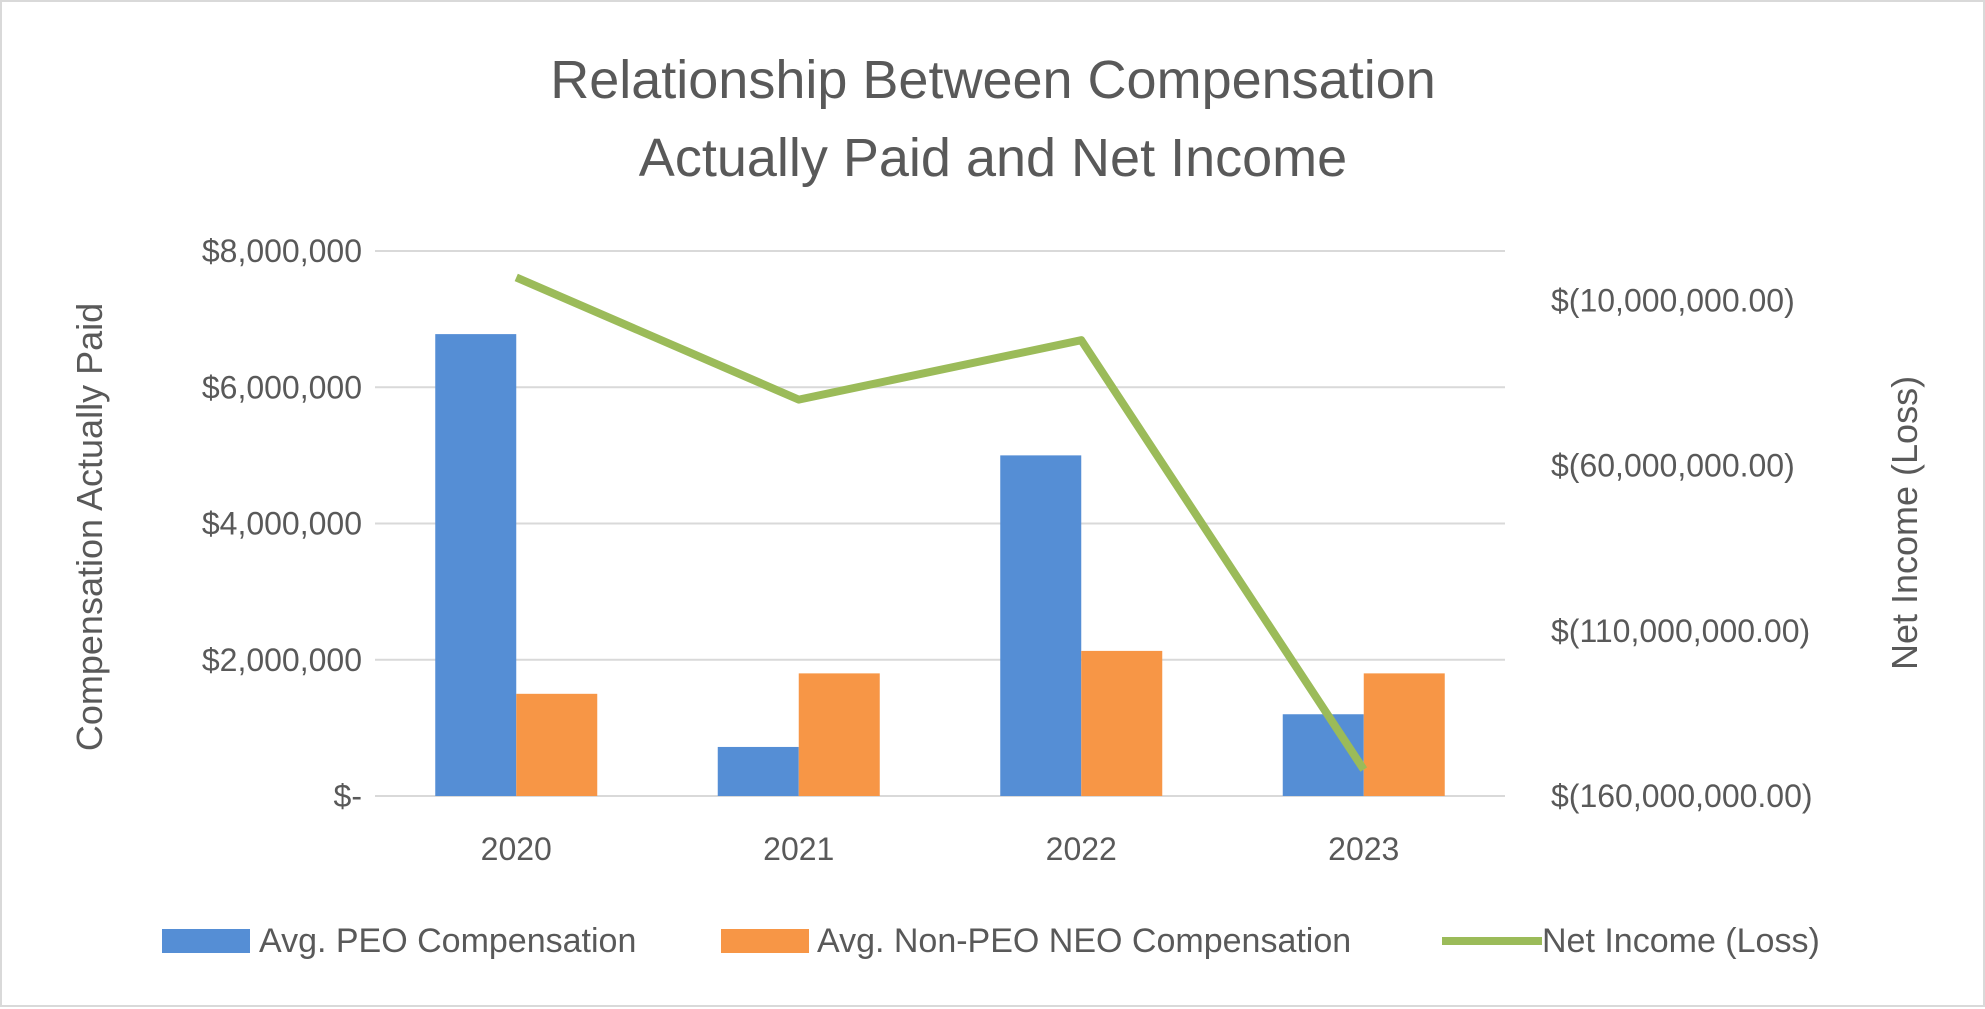 The image size is (1985, 1009). I want to click on bar-avg-peo-compensation-2020, so click(476, 565).